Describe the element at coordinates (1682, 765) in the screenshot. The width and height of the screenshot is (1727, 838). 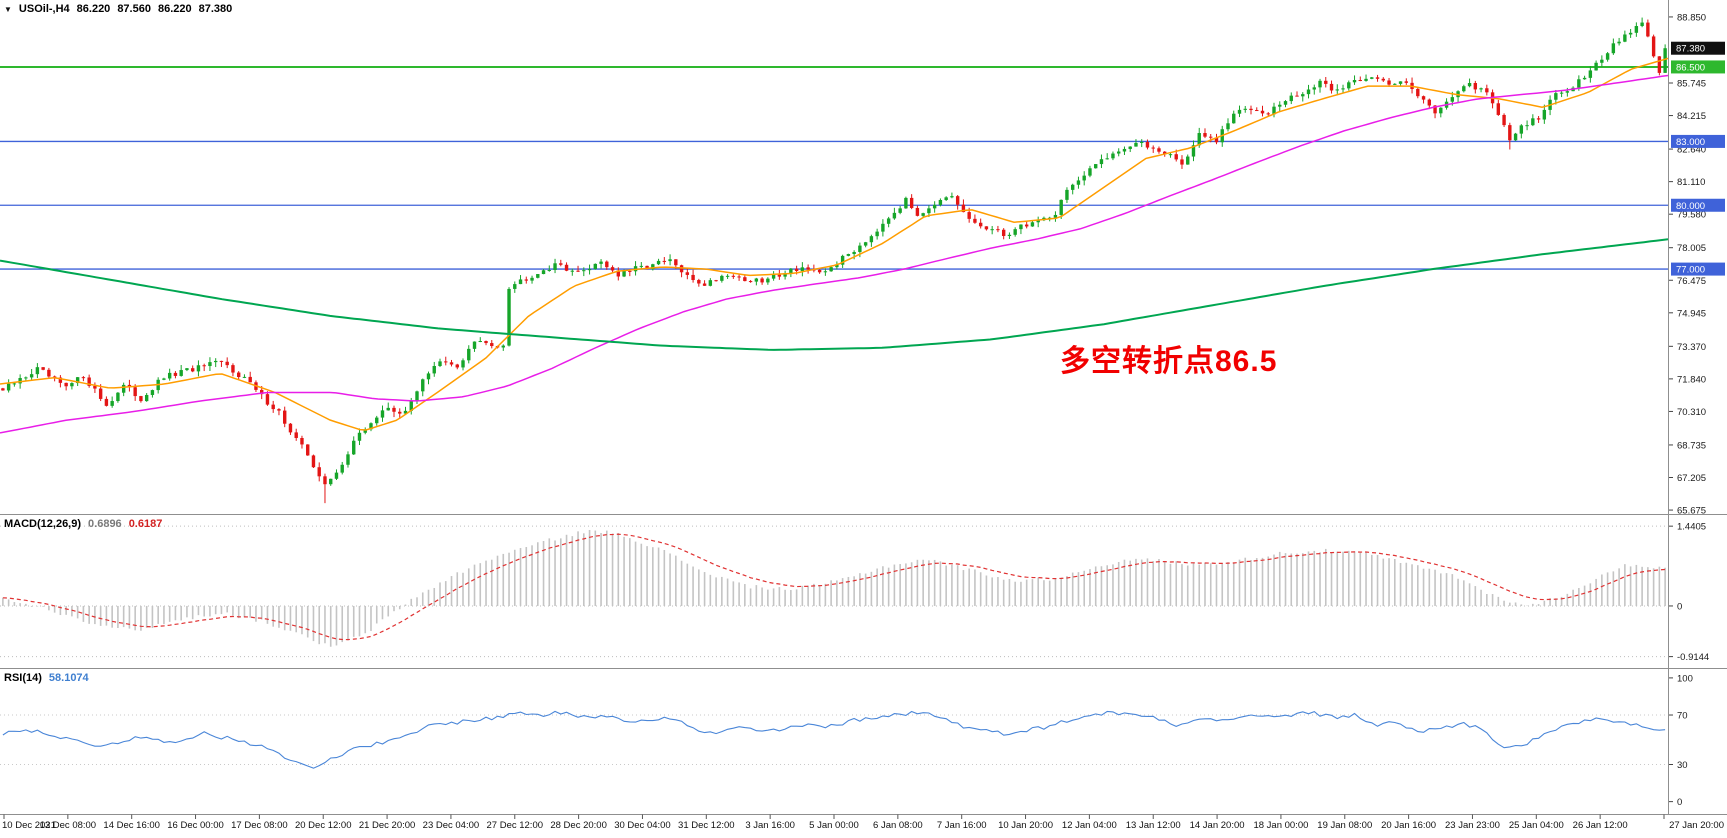
I see `rsi-tick-label: 30` at that location.